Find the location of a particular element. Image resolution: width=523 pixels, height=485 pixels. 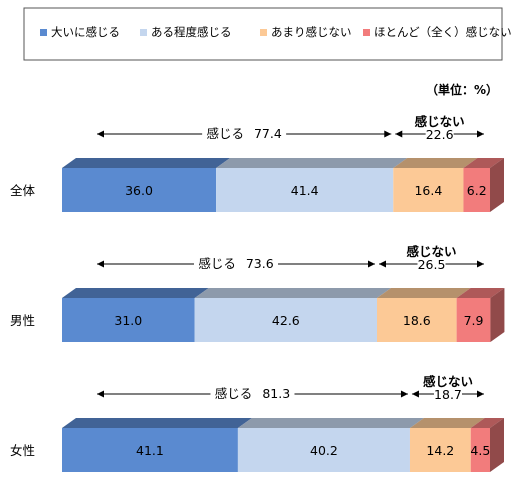

data-label: 31.0 is located at coordinates (128, 320).